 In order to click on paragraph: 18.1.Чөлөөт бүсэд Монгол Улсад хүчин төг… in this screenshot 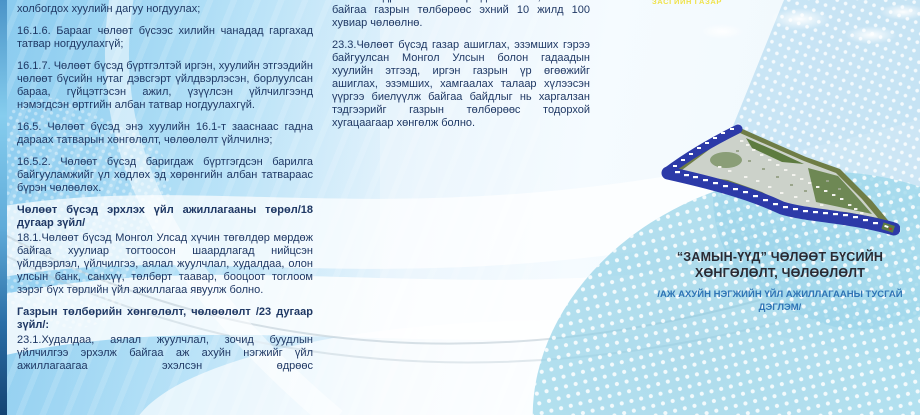, I will do `click(165, 264)`.